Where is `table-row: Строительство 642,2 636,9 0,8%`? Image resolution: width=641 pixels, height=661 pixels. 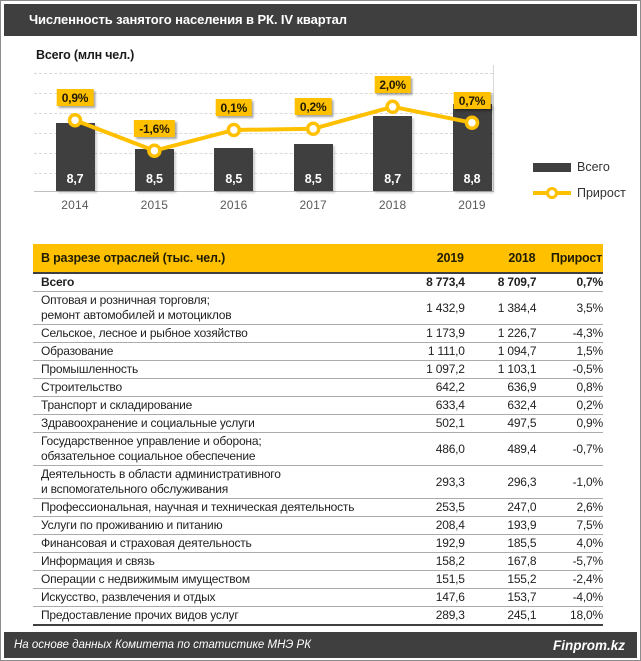 table-row: Строительство 642,2 636,9 0,8% is located at coordinates (318, 387).